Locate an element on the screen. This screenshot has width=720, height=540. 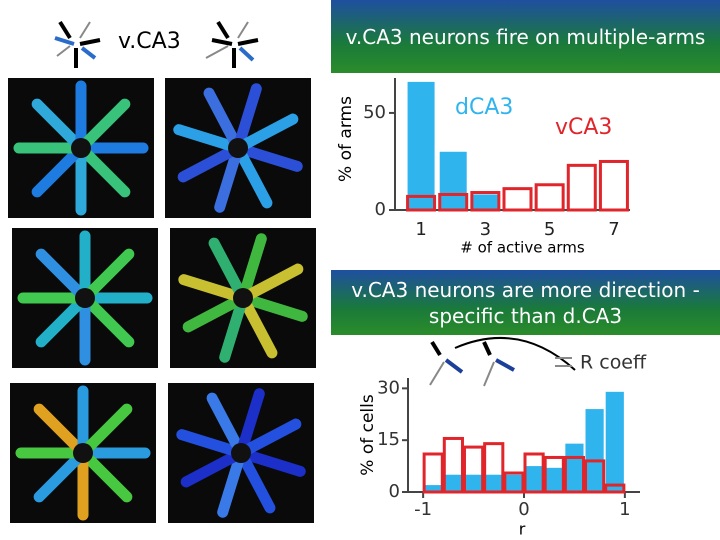
annotation: R coeff is located at coordinates (613, 363).